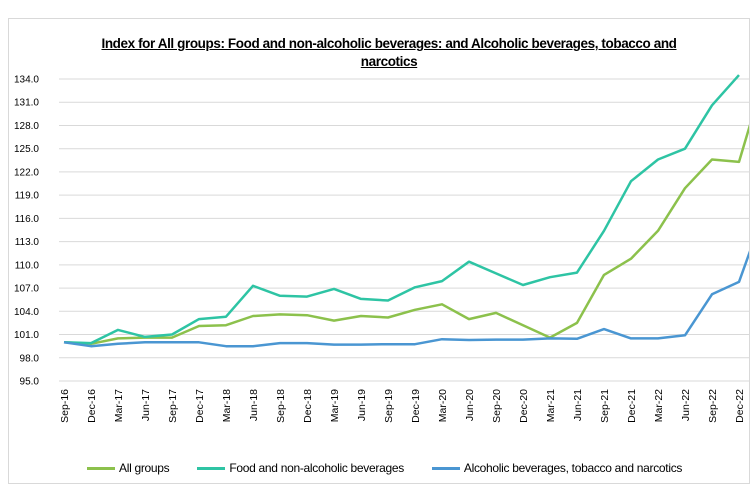  I want to click on x-tick-label: Sep-20, so click(497, 406).